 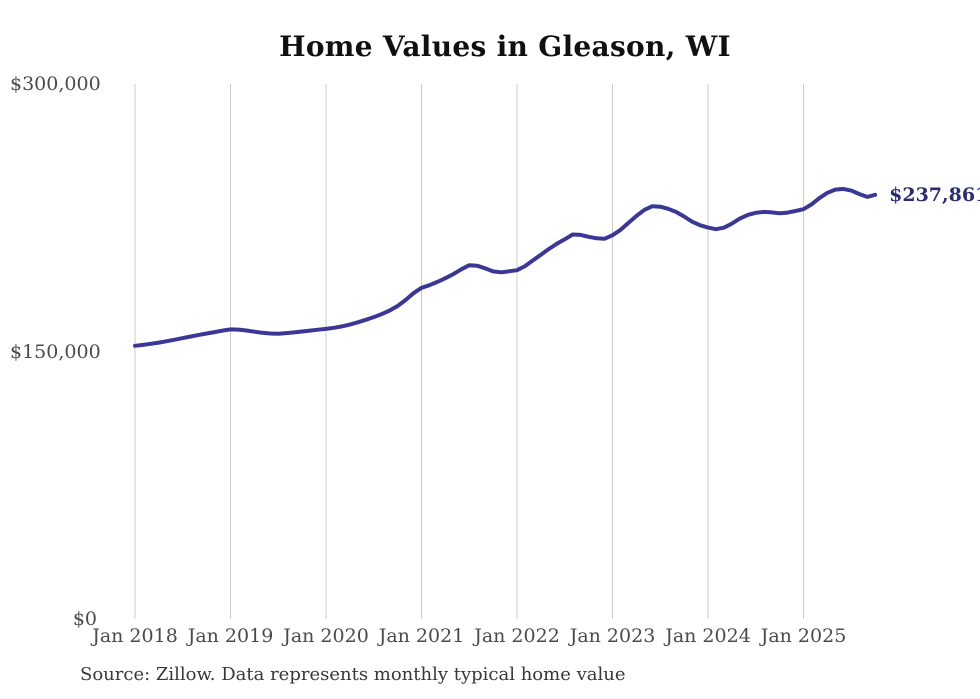 What do you see at coordinates (803, 636) in the screenshot?
I see `x-axis-tick-label-2025: Jan 2025` at bounding box center [803, 636].